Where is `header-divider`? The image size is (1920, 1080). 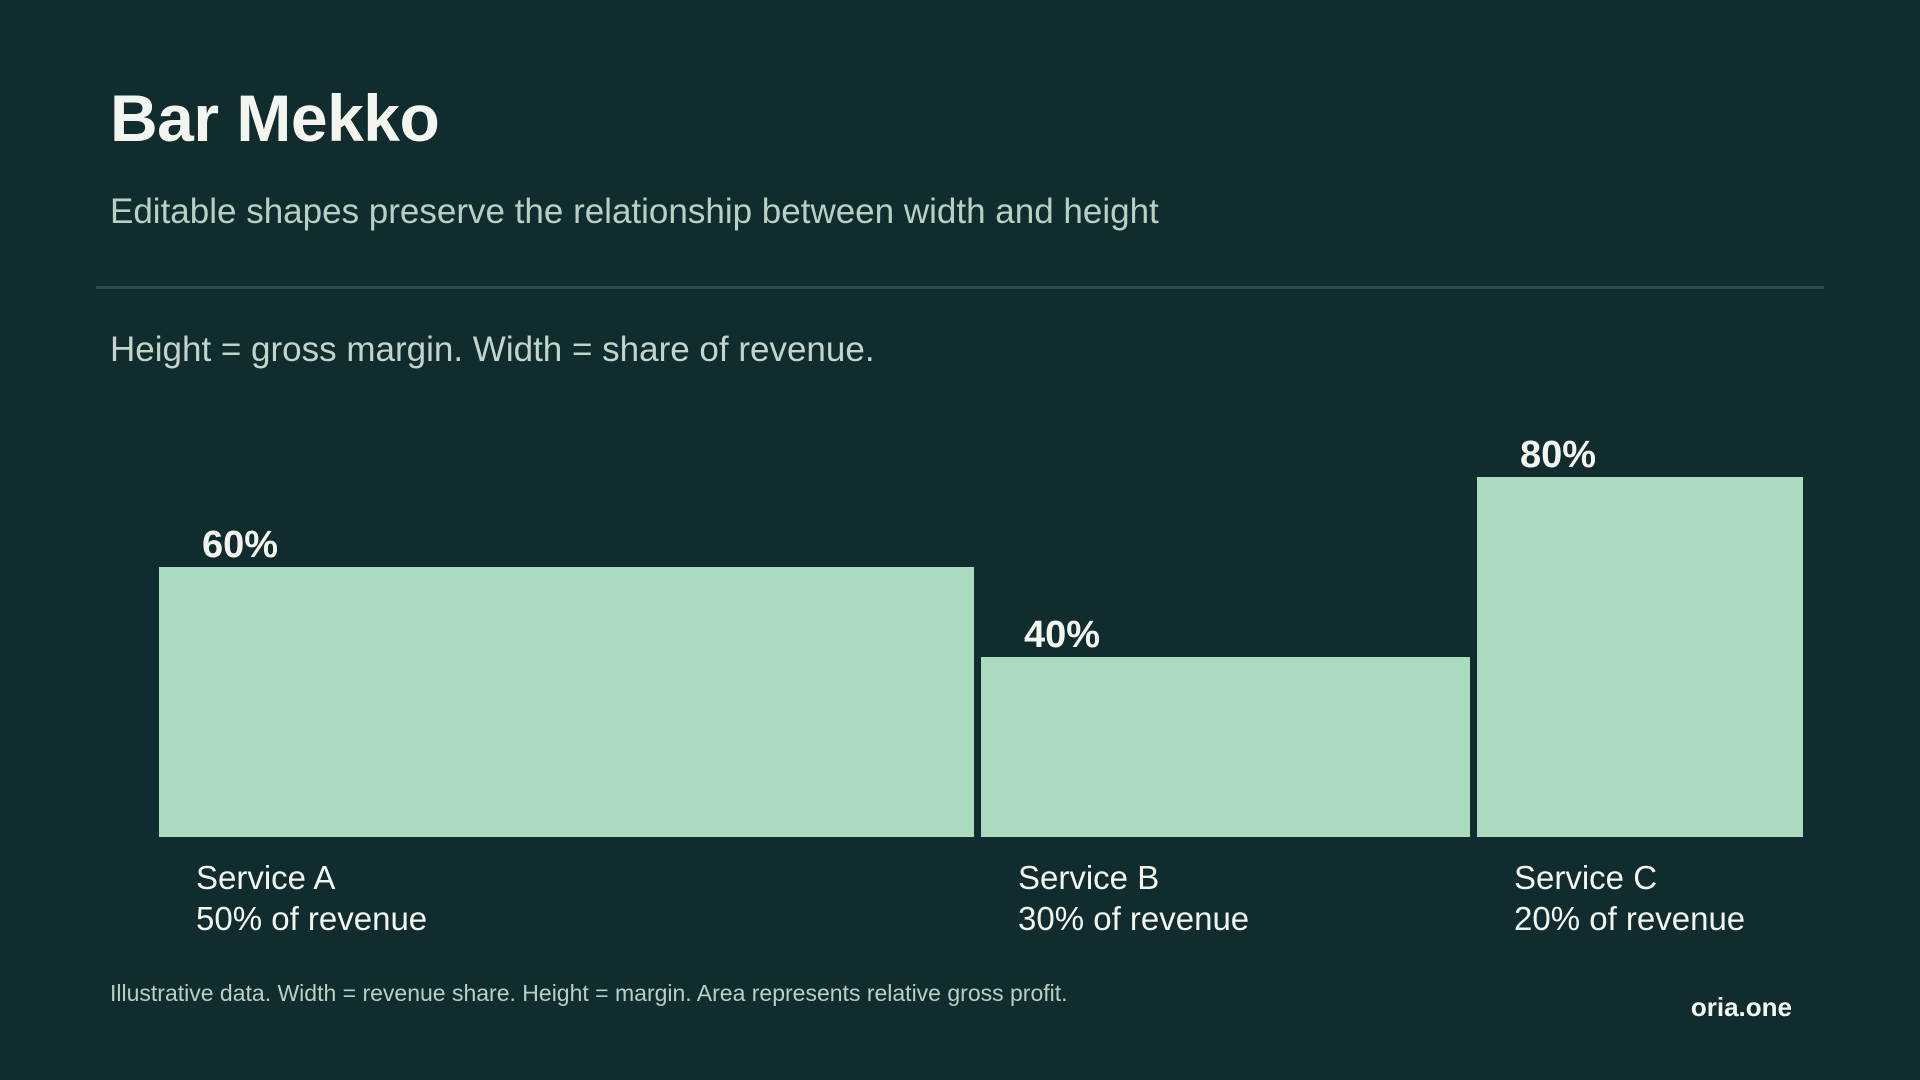
header-divider is located at coordinates (960, 287).